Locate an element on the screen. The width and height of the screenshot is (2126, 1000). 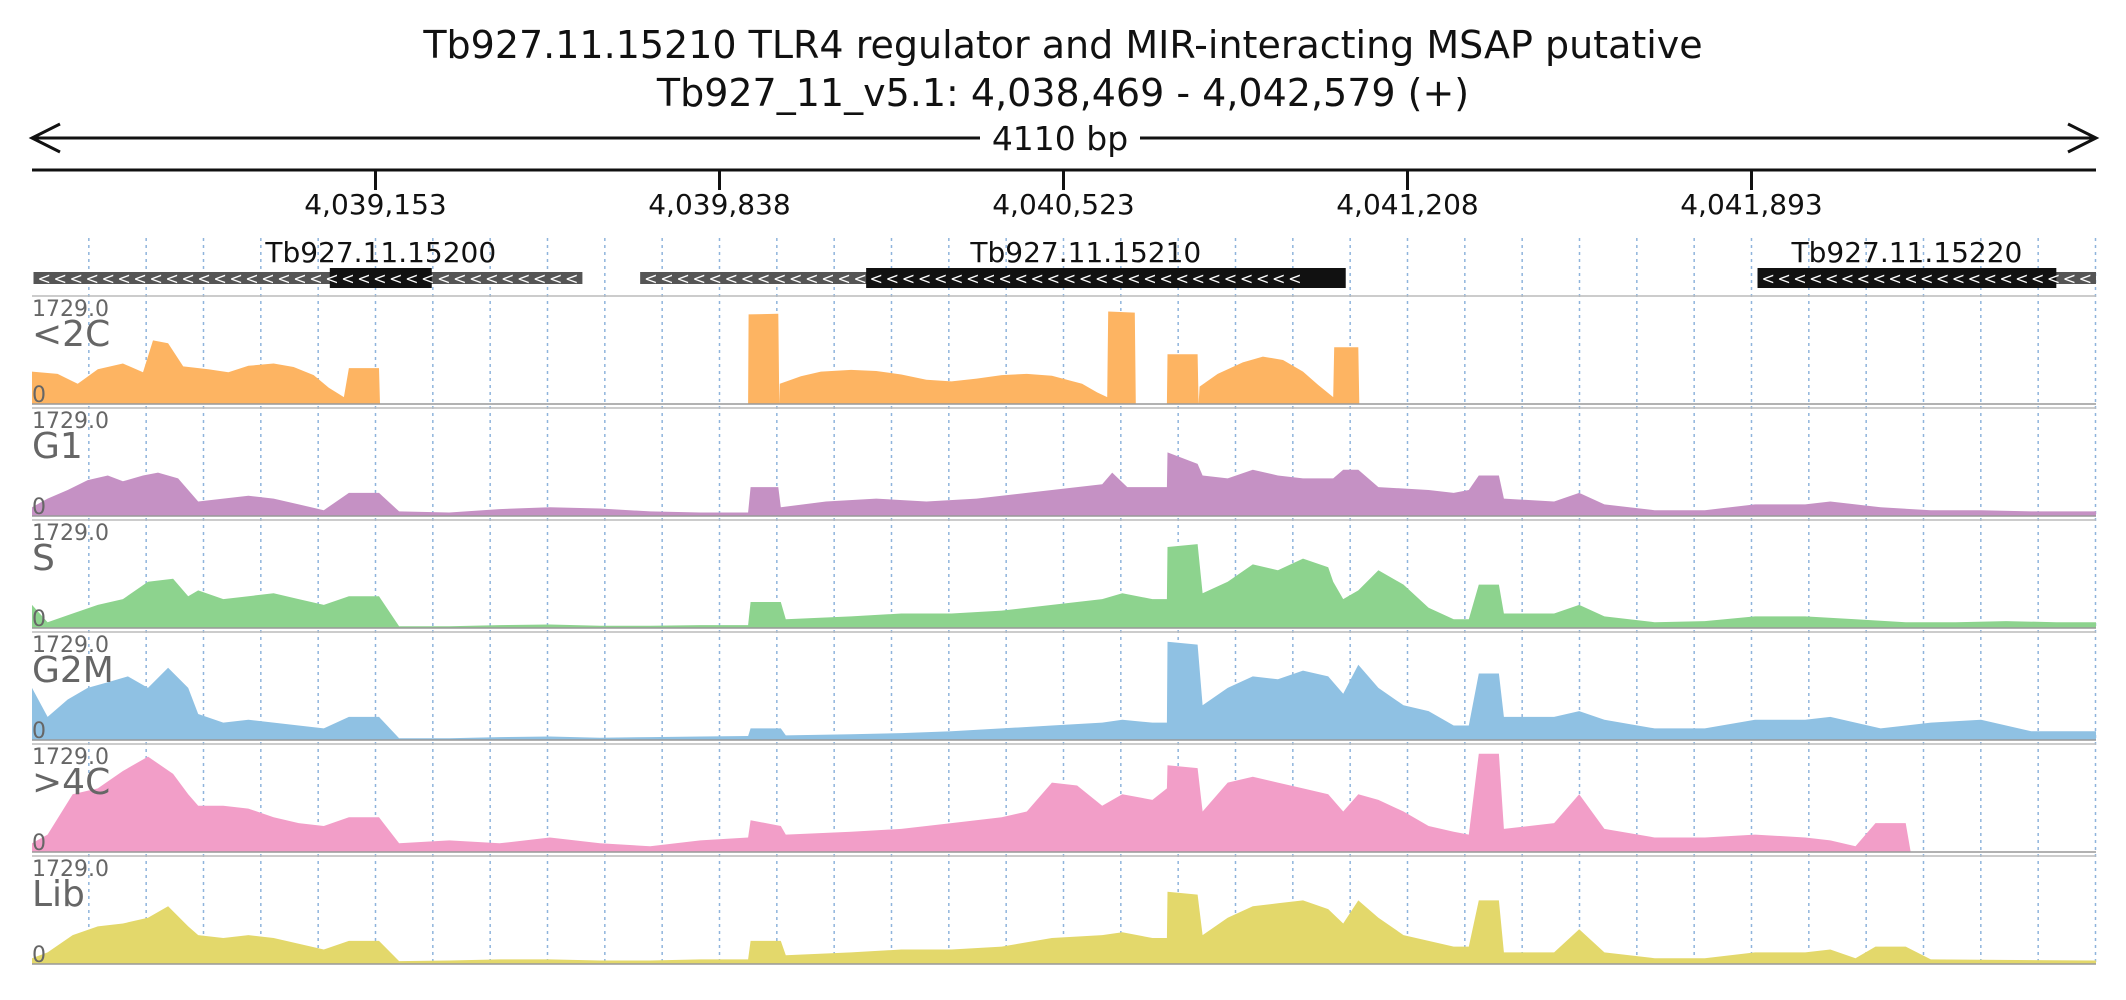
track-name-label: >4C is located at coordinates (71, 782).